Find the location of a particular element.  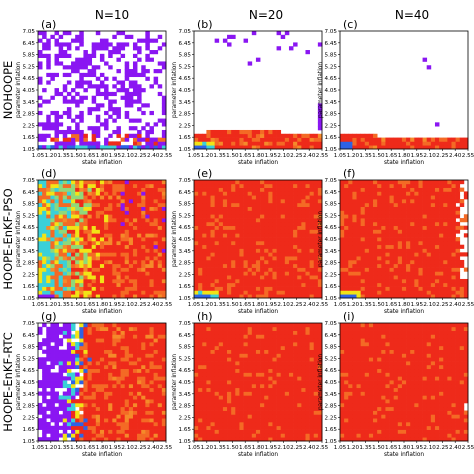

x-tick-label: 2.55 is located at coordinates (468, 305).